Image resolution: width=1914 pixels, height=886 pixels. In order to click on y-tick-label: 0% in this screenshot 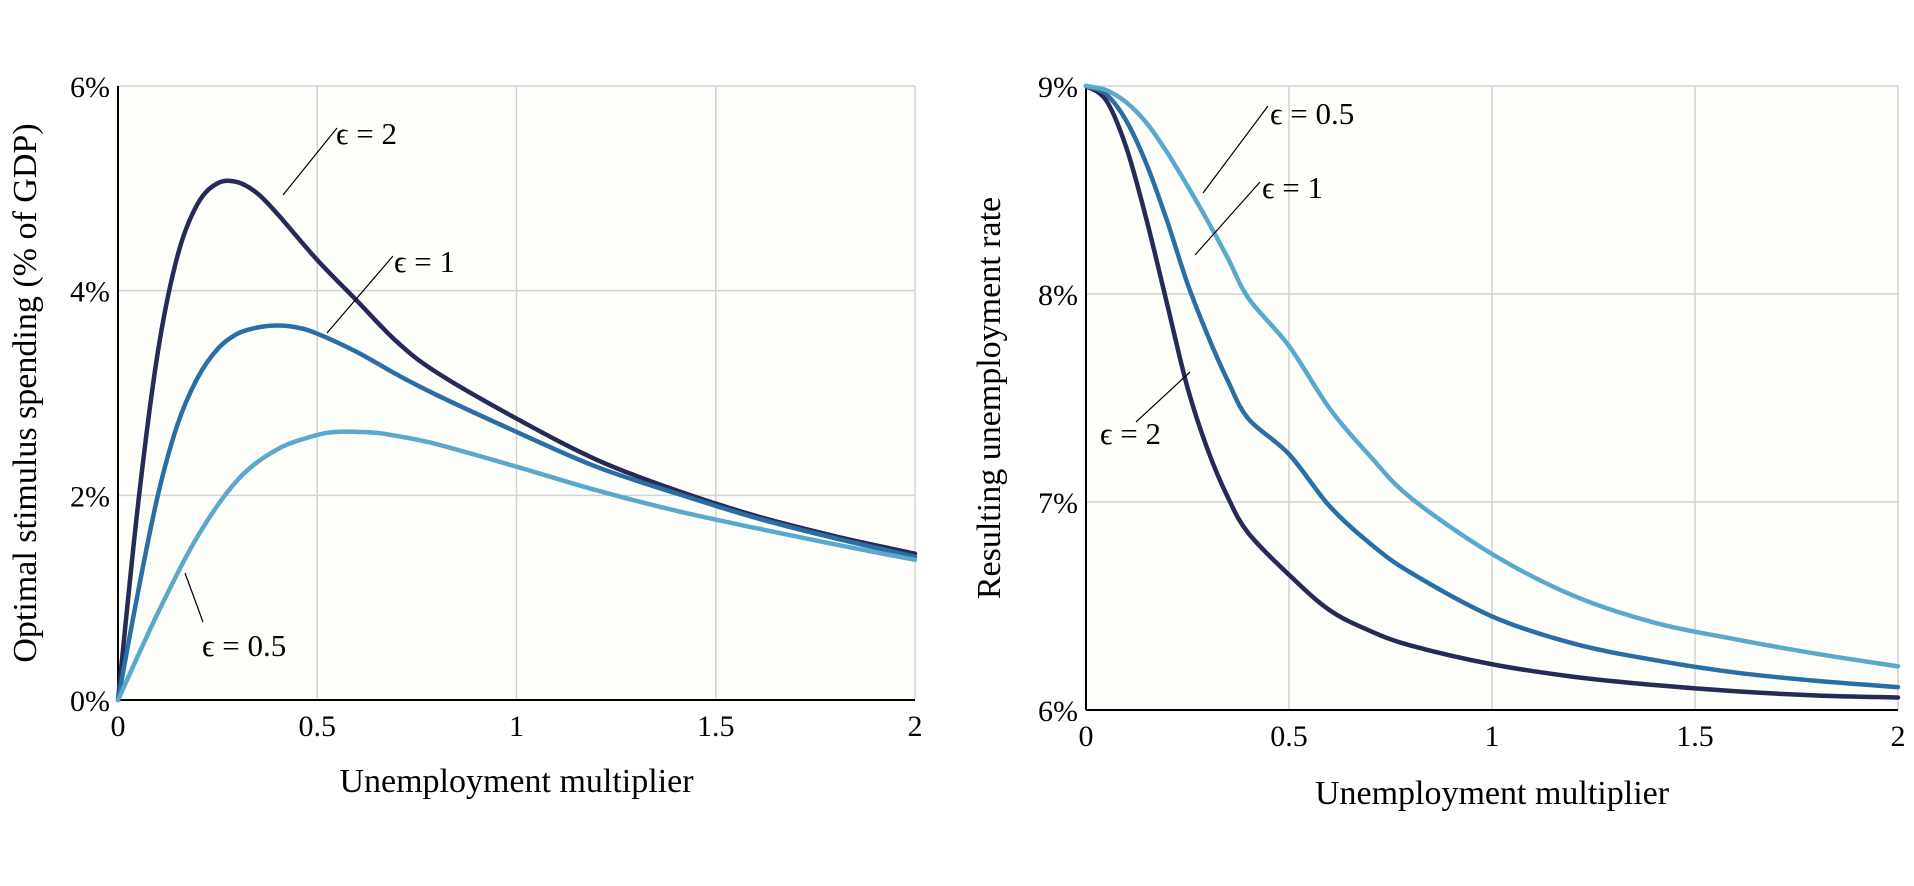, I will do `click(90, 701)`.